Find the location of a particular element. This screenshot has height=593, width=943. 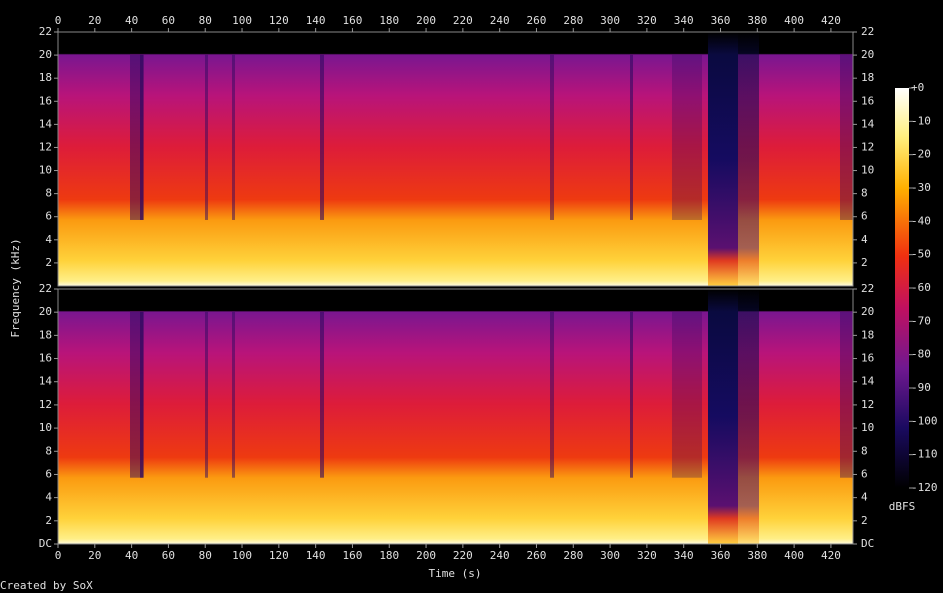

colorbar-tick-label: -30 is located at coordinates (921, 187).